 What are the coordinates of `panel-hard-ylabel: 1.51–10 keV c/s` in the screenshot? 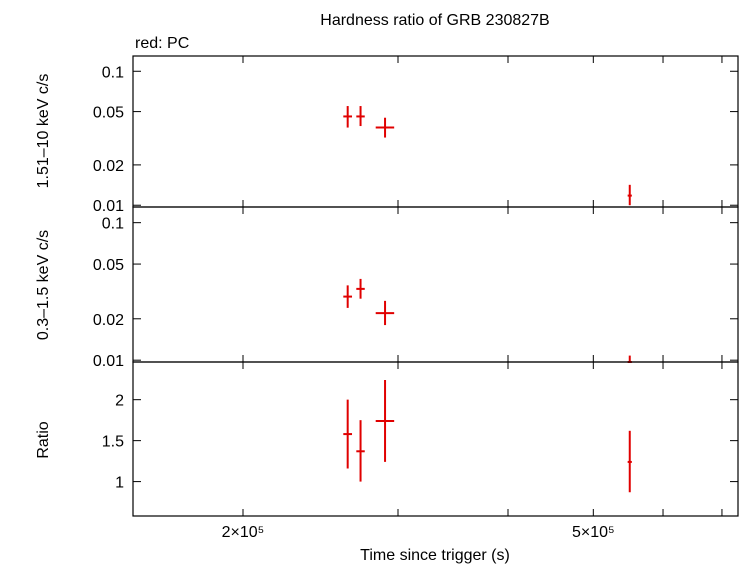 It's located at (43, 131).